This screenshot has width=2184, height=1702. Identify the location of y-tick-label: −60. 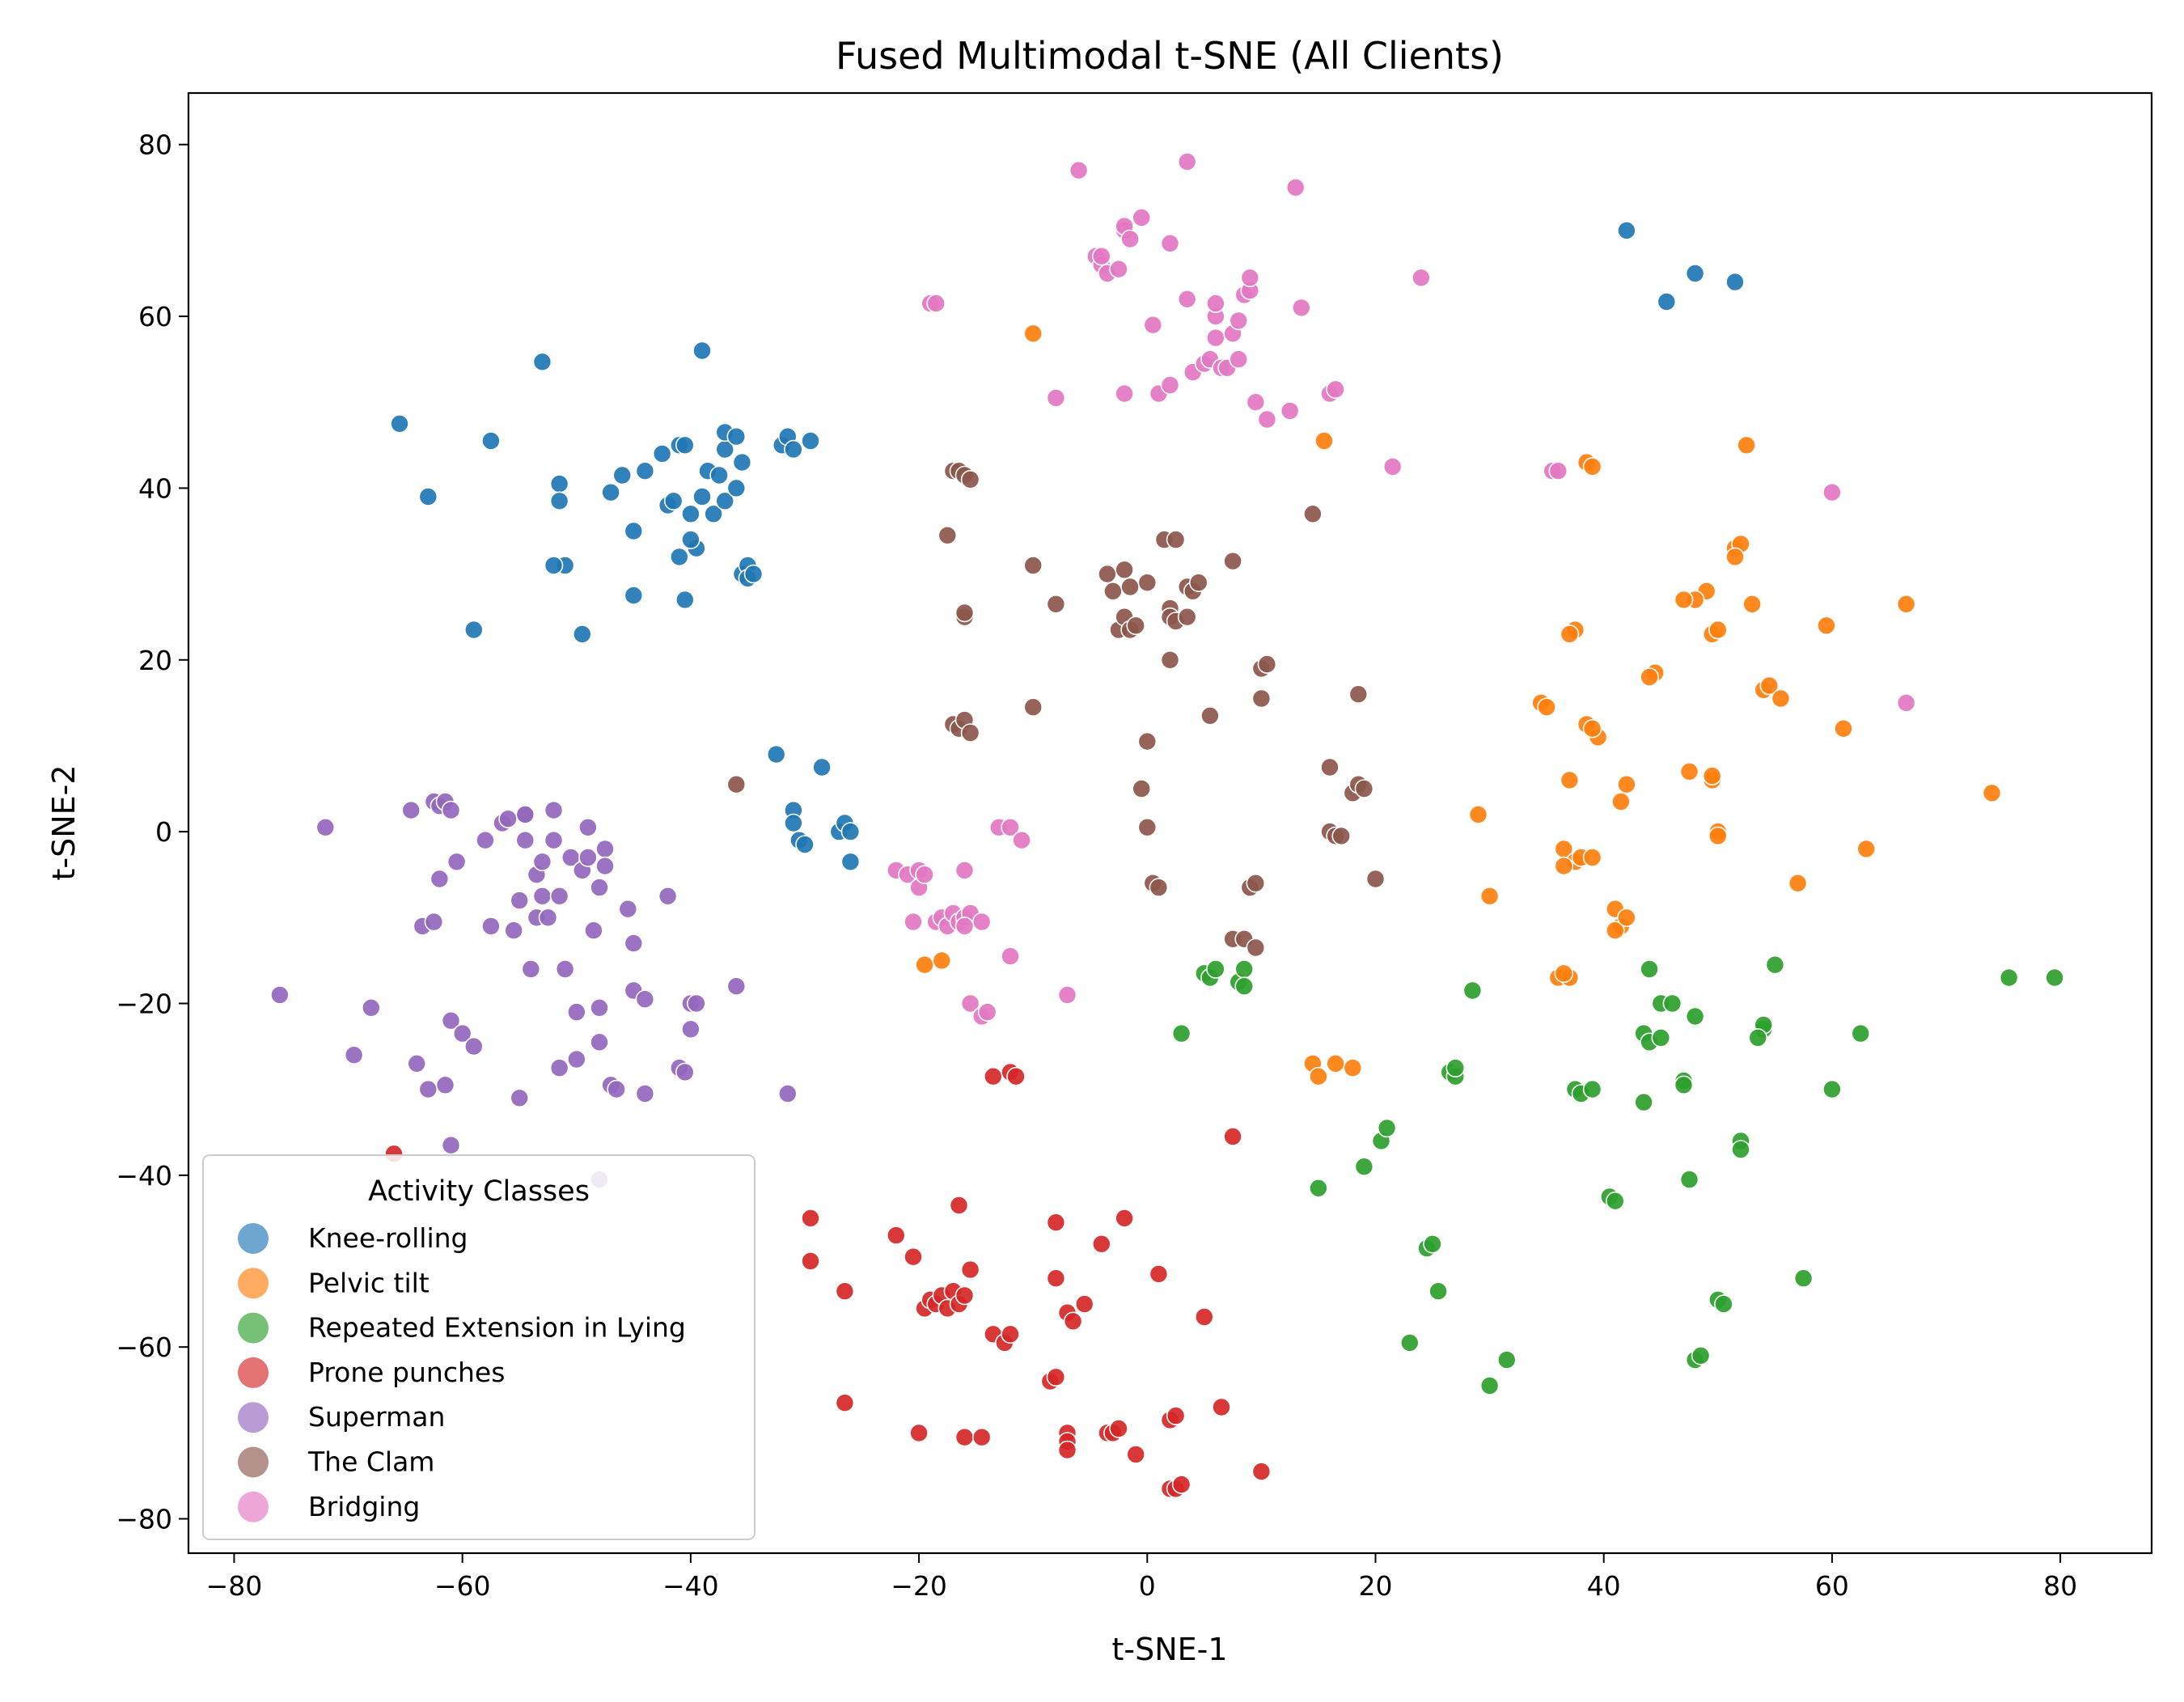
(144, 1347).